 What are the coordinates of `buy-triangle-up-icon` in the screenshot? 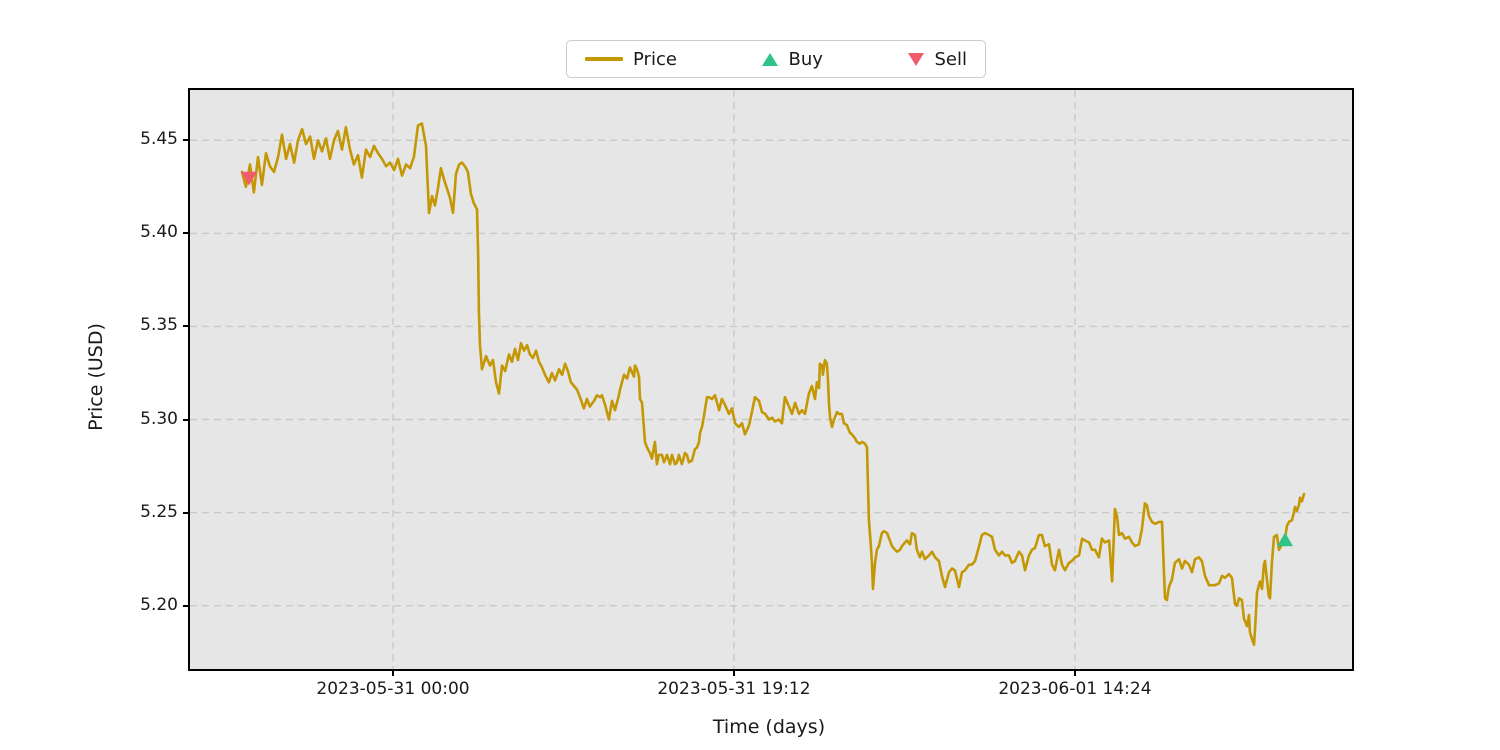 It's located at (770, 59).